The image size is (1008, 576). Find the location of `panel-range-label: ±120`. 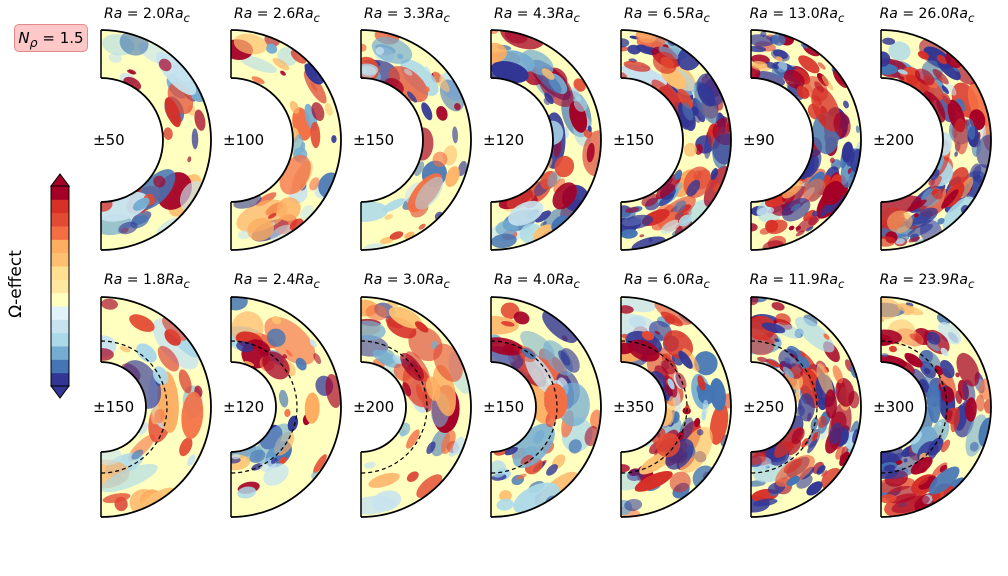

panel-range-label: ±120 is located at coordinates (504, 140).